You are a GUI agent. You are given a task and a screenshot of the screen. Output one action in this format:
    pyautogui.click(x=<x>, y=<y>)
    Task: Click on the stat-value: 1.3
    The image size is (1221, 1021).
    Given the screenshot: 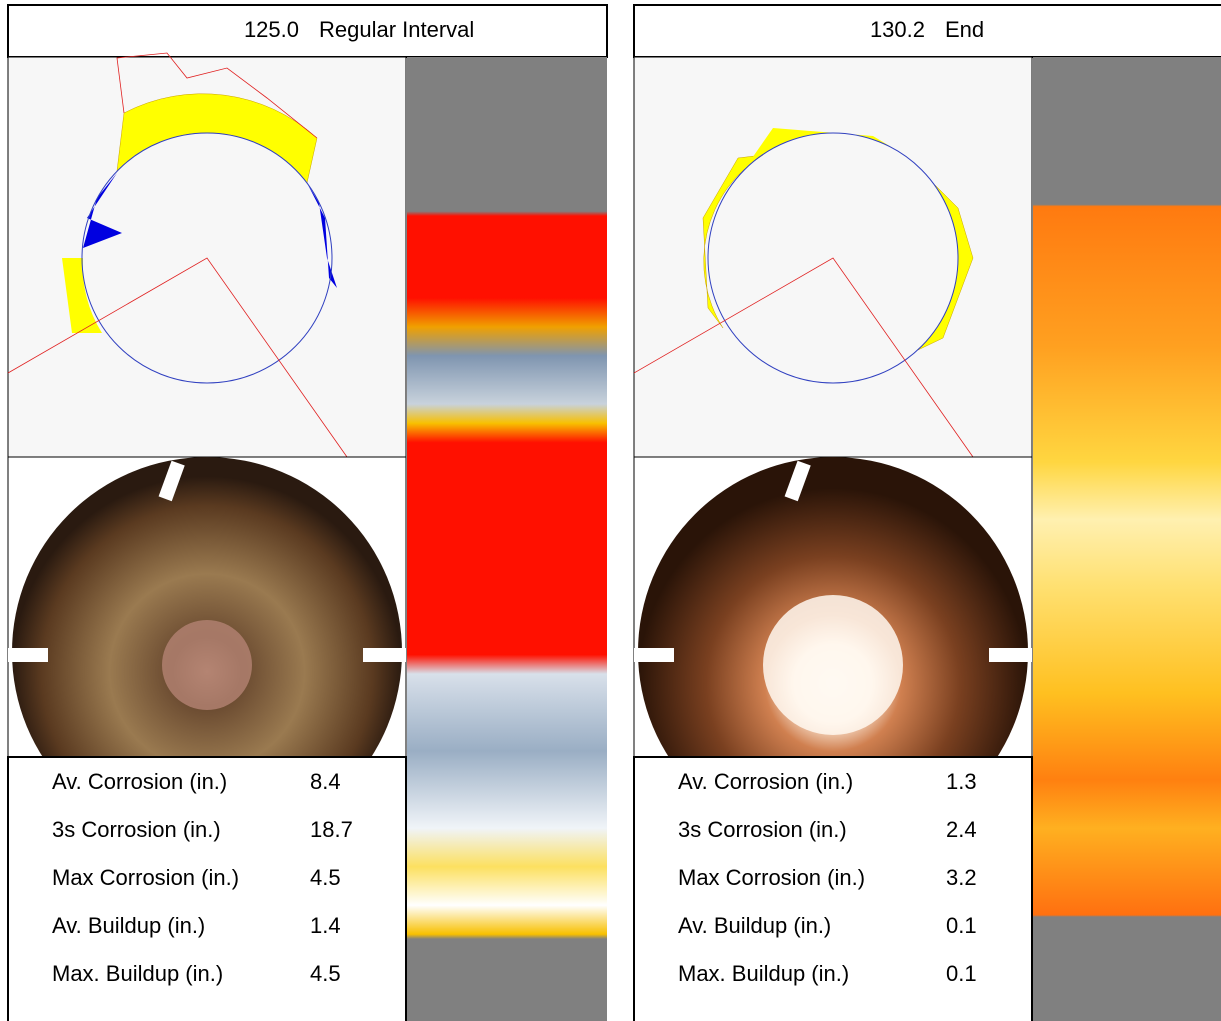 What is the action you would take?
    pyautogui.click(x=961, y=781)
    